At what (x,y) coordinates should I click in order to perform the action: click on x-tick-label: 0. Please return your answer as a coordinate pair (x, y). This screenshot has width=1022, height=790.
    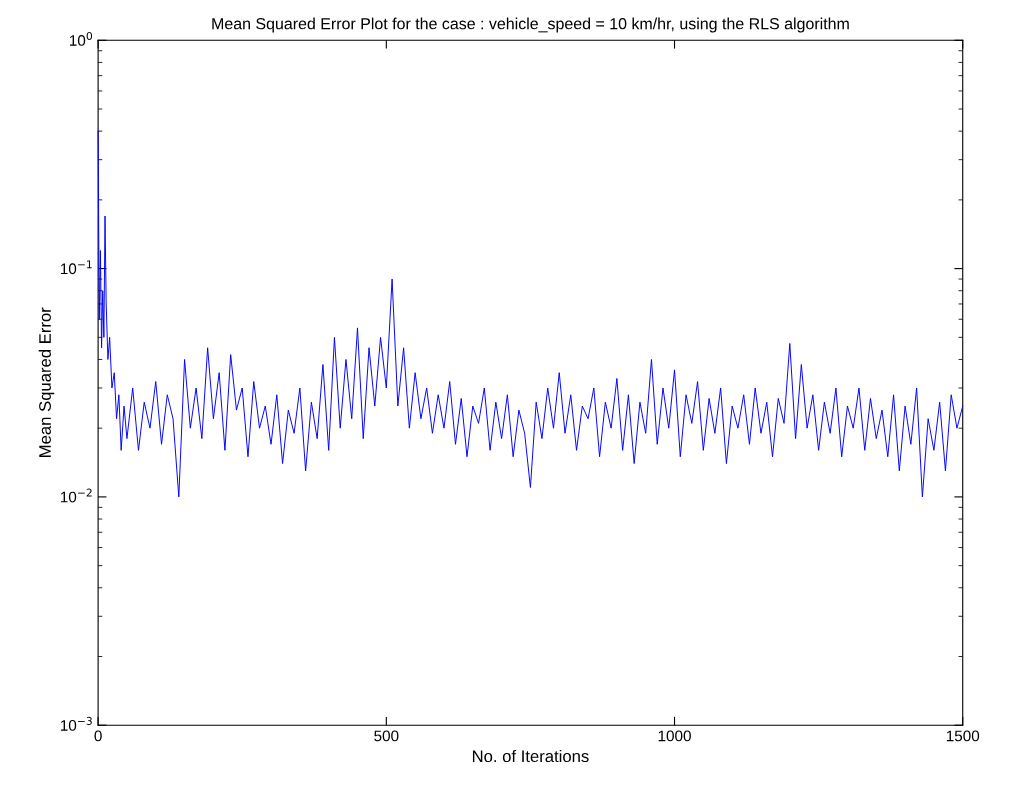
    Looking at the image, I should click on (98, 736).